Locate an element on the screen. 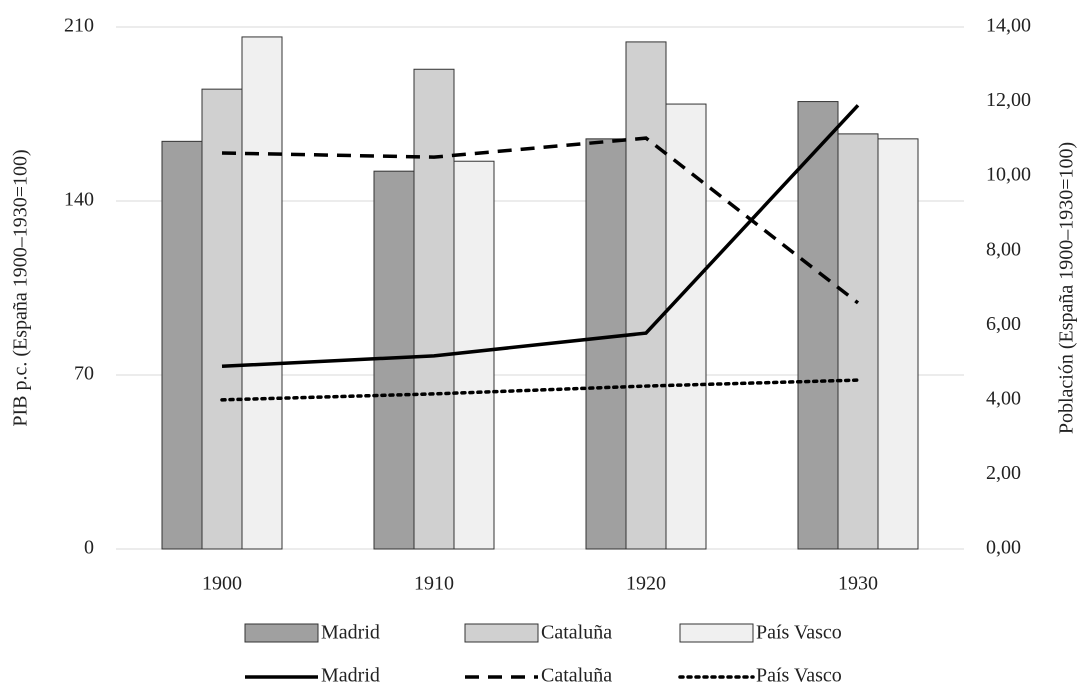  y2-tick-label: 2,00 is located at coordinates (1003, 473).